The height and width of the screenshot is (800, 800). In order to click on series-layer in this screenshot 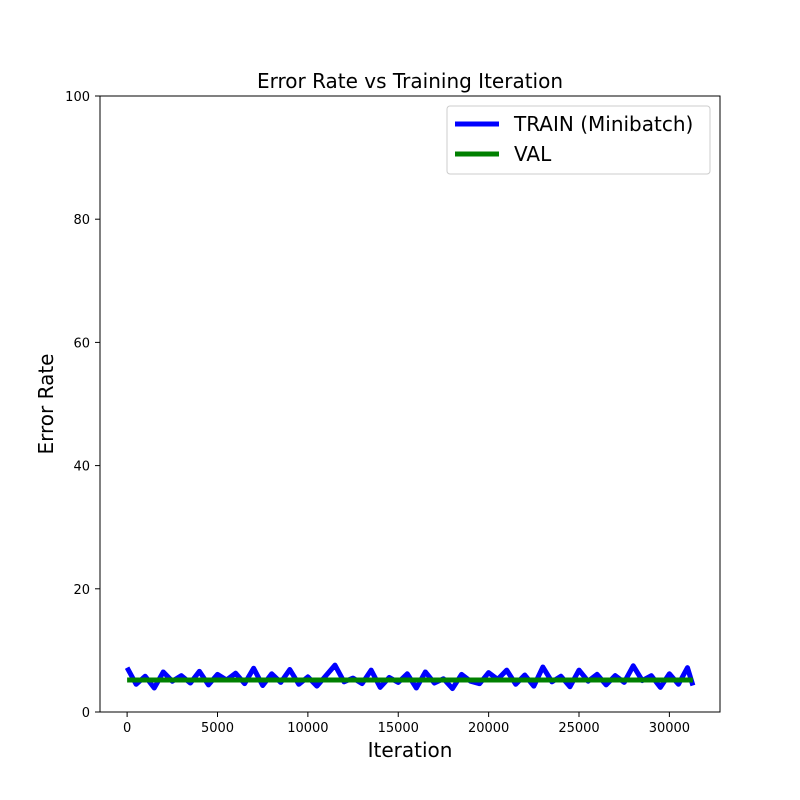, I will do `click(410, 677)`.